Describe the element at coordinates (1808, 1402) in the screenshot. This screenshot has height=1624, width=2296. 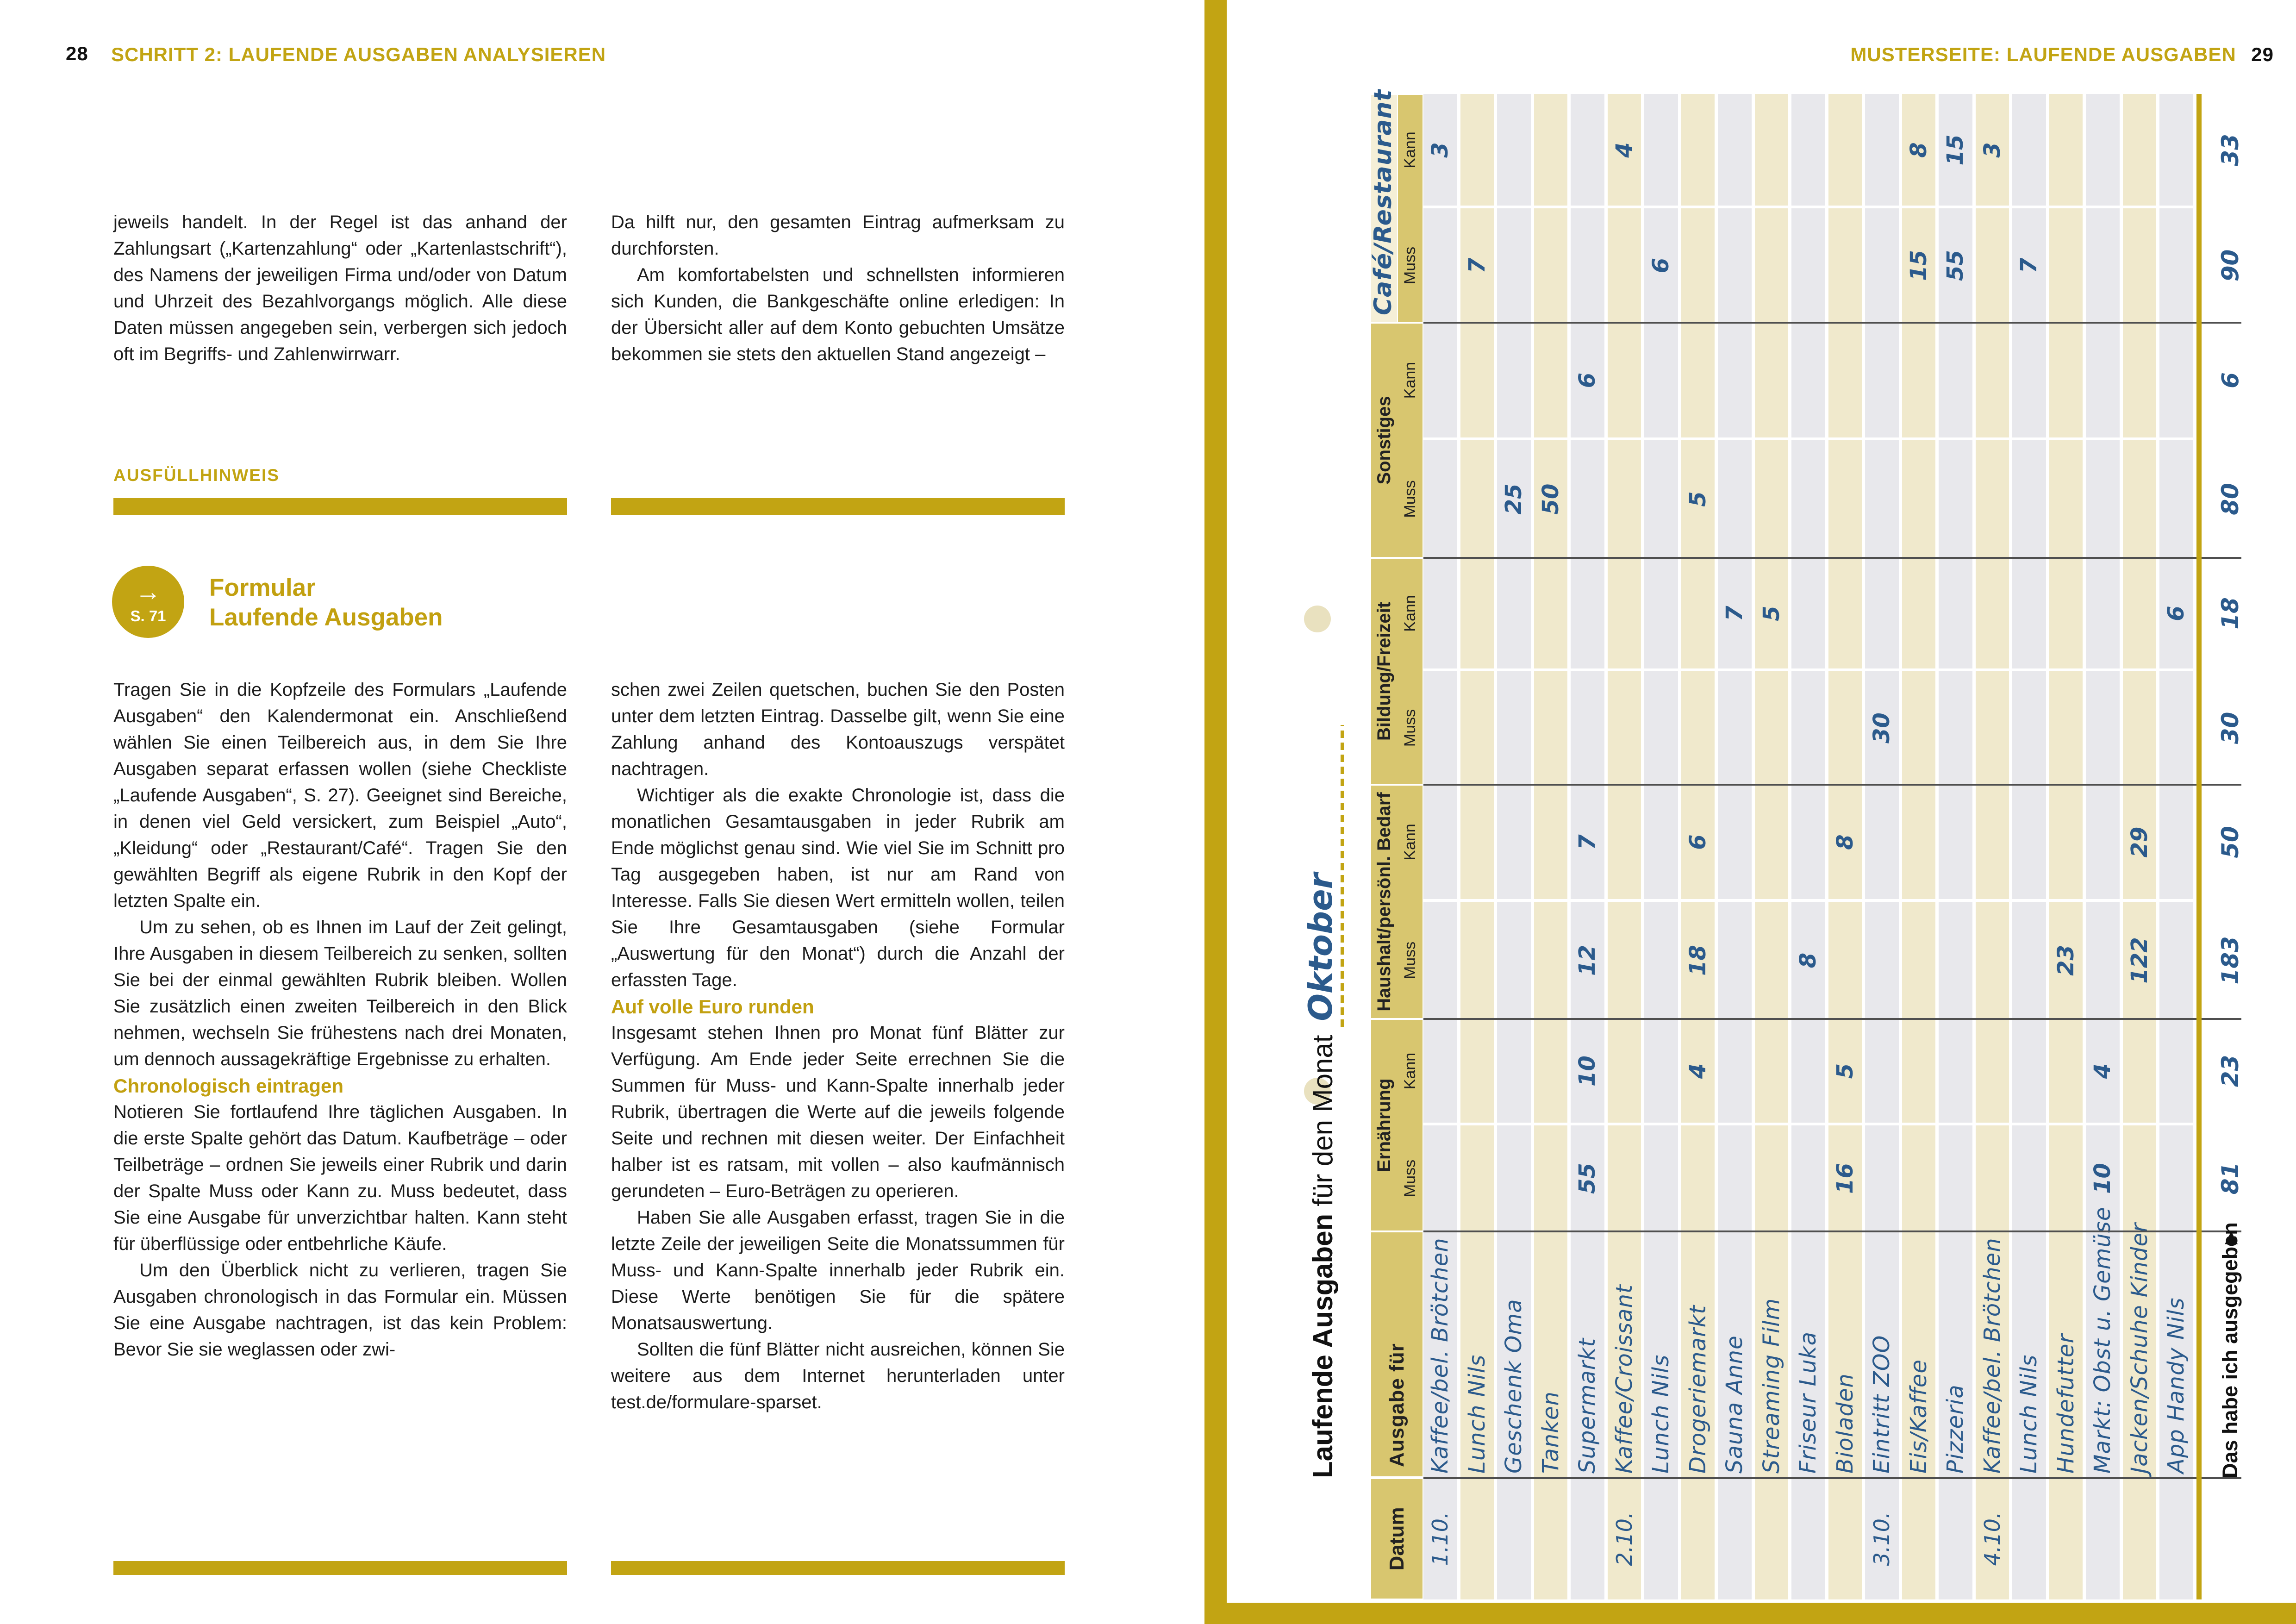
I see `row-label: Friseur Luka` at that location.